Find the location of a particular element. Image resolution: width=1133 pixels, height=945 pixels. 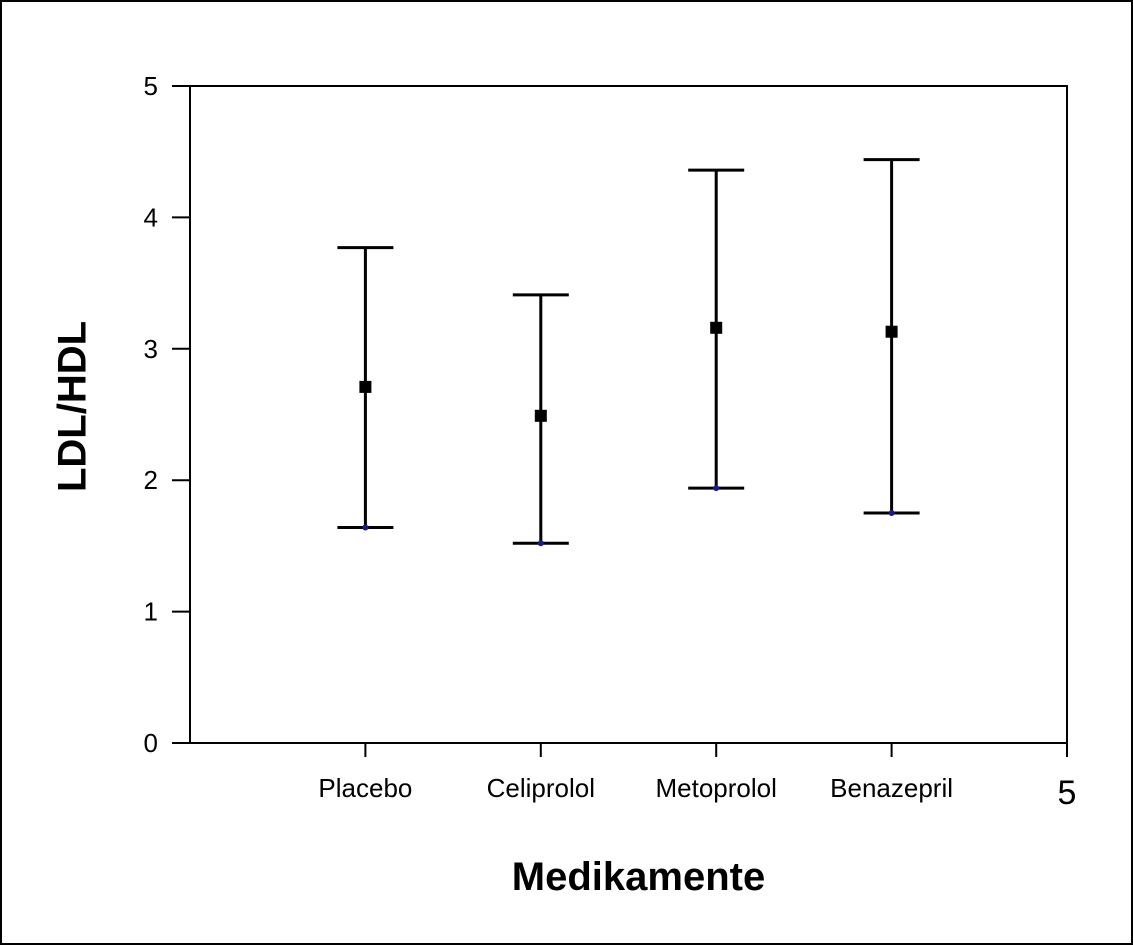

x-tick-label-extra: 5 is located at coordinates (1067, 793).